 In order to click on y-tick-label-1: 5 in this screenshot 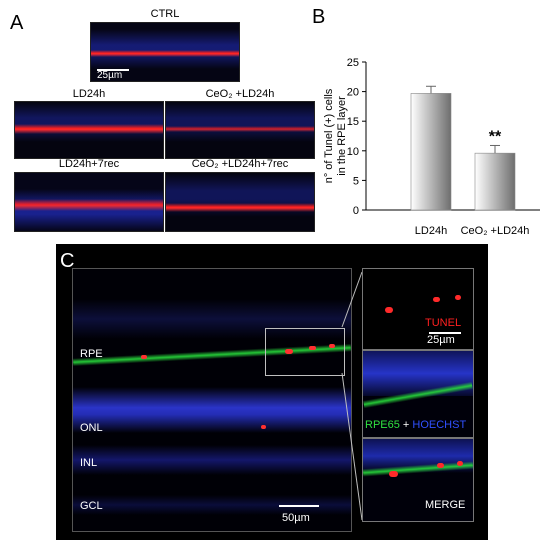, I will do `click(356, 181)`.